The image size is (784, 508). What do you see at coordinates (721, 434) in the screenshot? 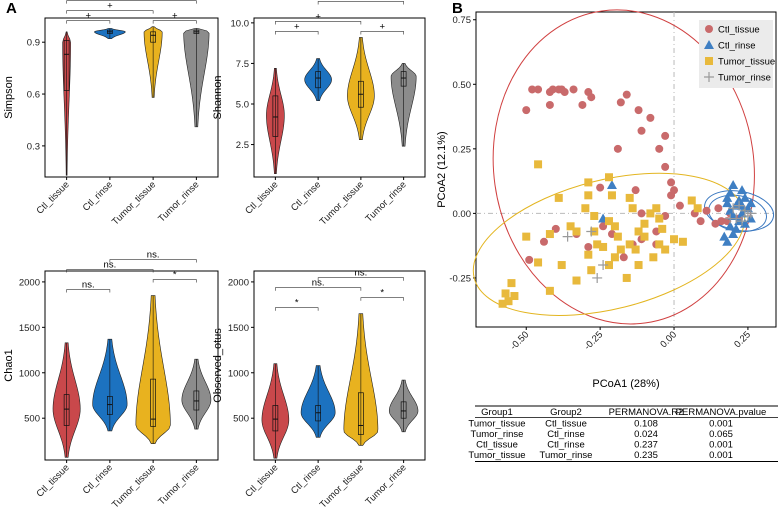
I see `table-cell: 0.065` at bounding box center [721, 434].